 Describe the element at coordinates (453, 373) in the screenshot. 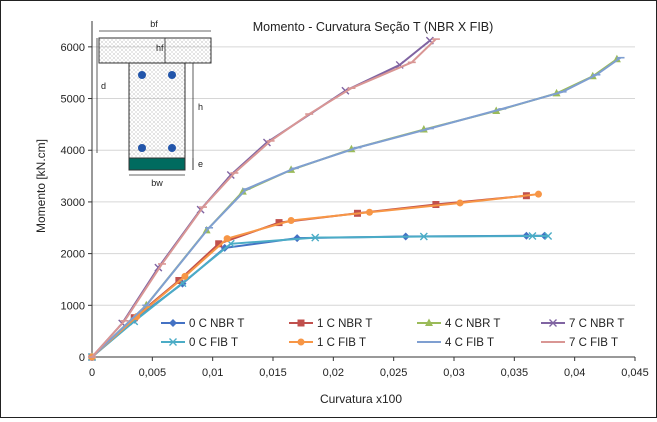

I see `x-tick-label-6: 0,03` at that location.